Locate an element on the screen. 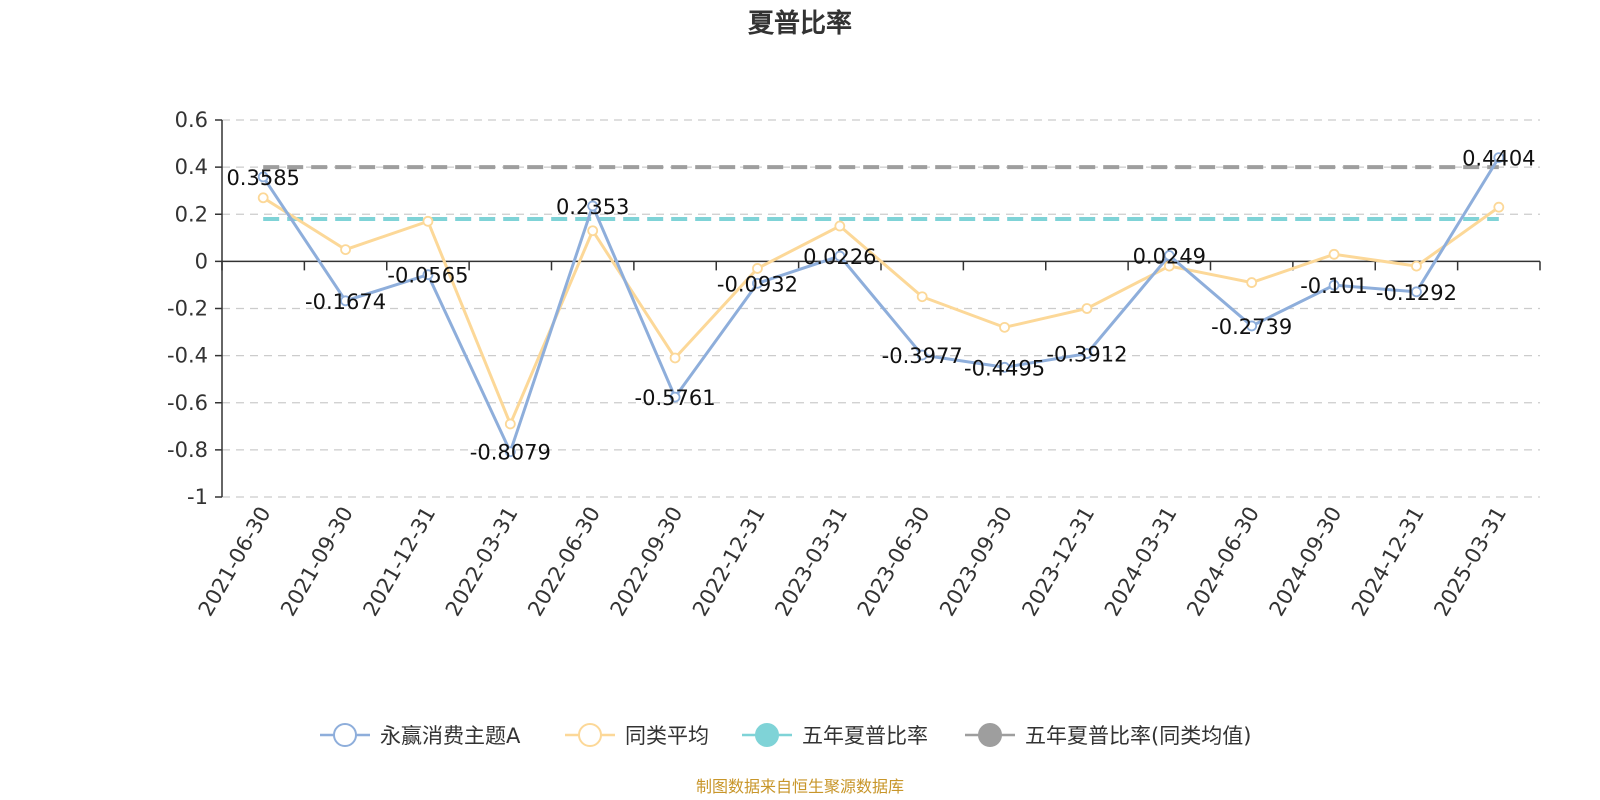 The image size is (1600, 800). legend-label: 五年夏普比率 is located at coordinates (865, 736).